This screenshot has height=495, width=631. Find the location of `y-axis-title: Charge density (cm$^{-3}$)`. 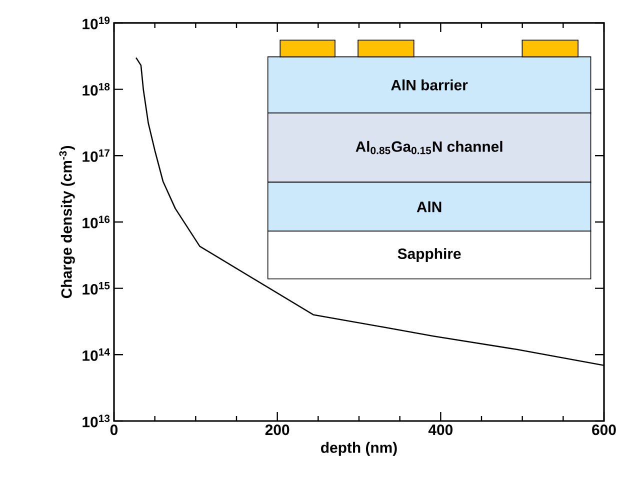

y-axis-title: Charge density (cm$^{-3}$) is located at coordinates (67, 222).